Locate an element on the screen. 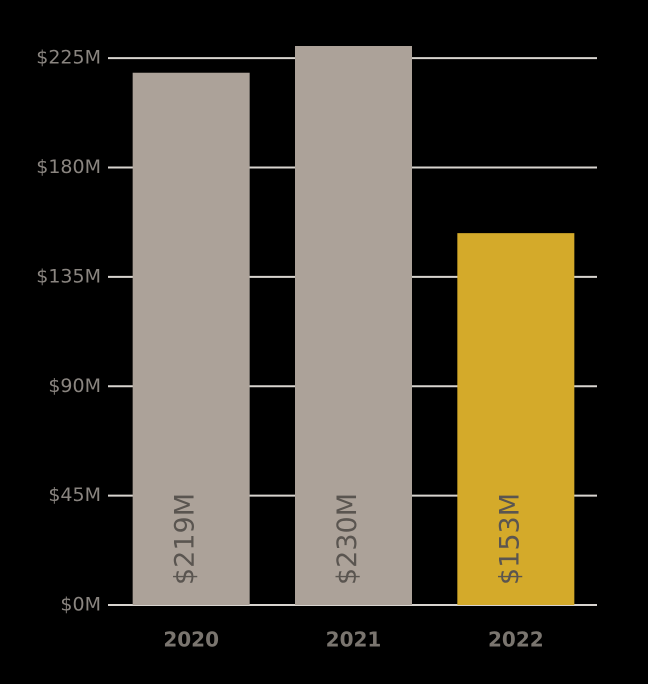  x-tick-label: 2022 is located at coordinates (516, 640).